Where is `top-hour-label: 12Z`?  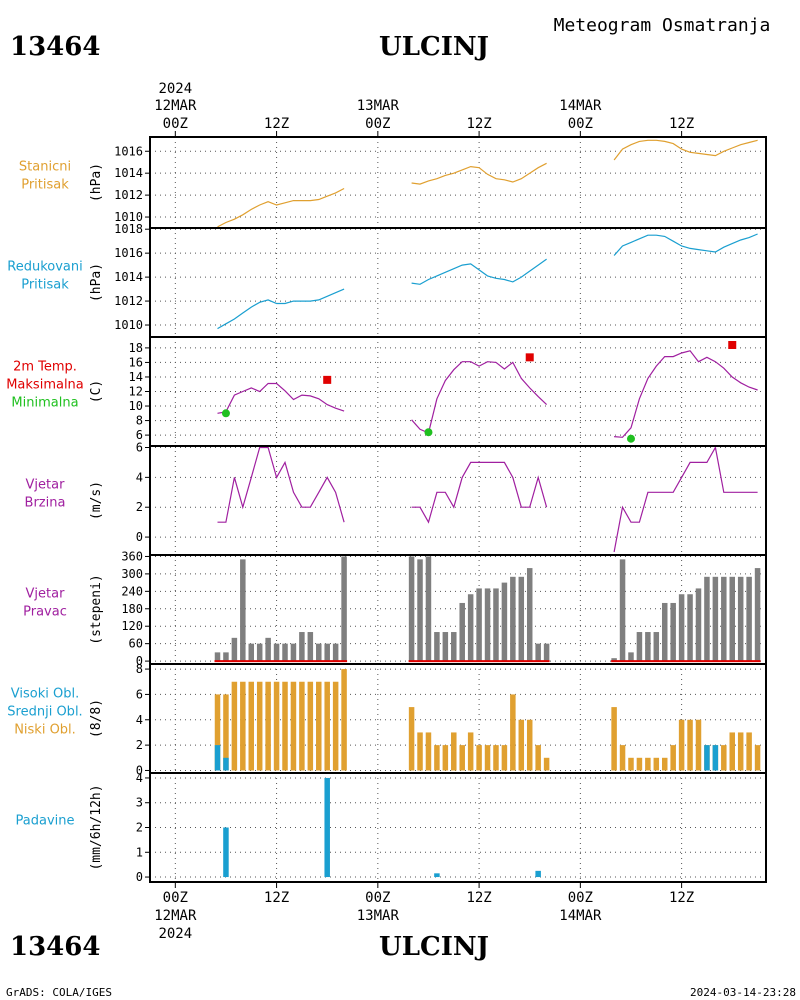 top-hour-label: 12Z is located at coordinates (276, 124).